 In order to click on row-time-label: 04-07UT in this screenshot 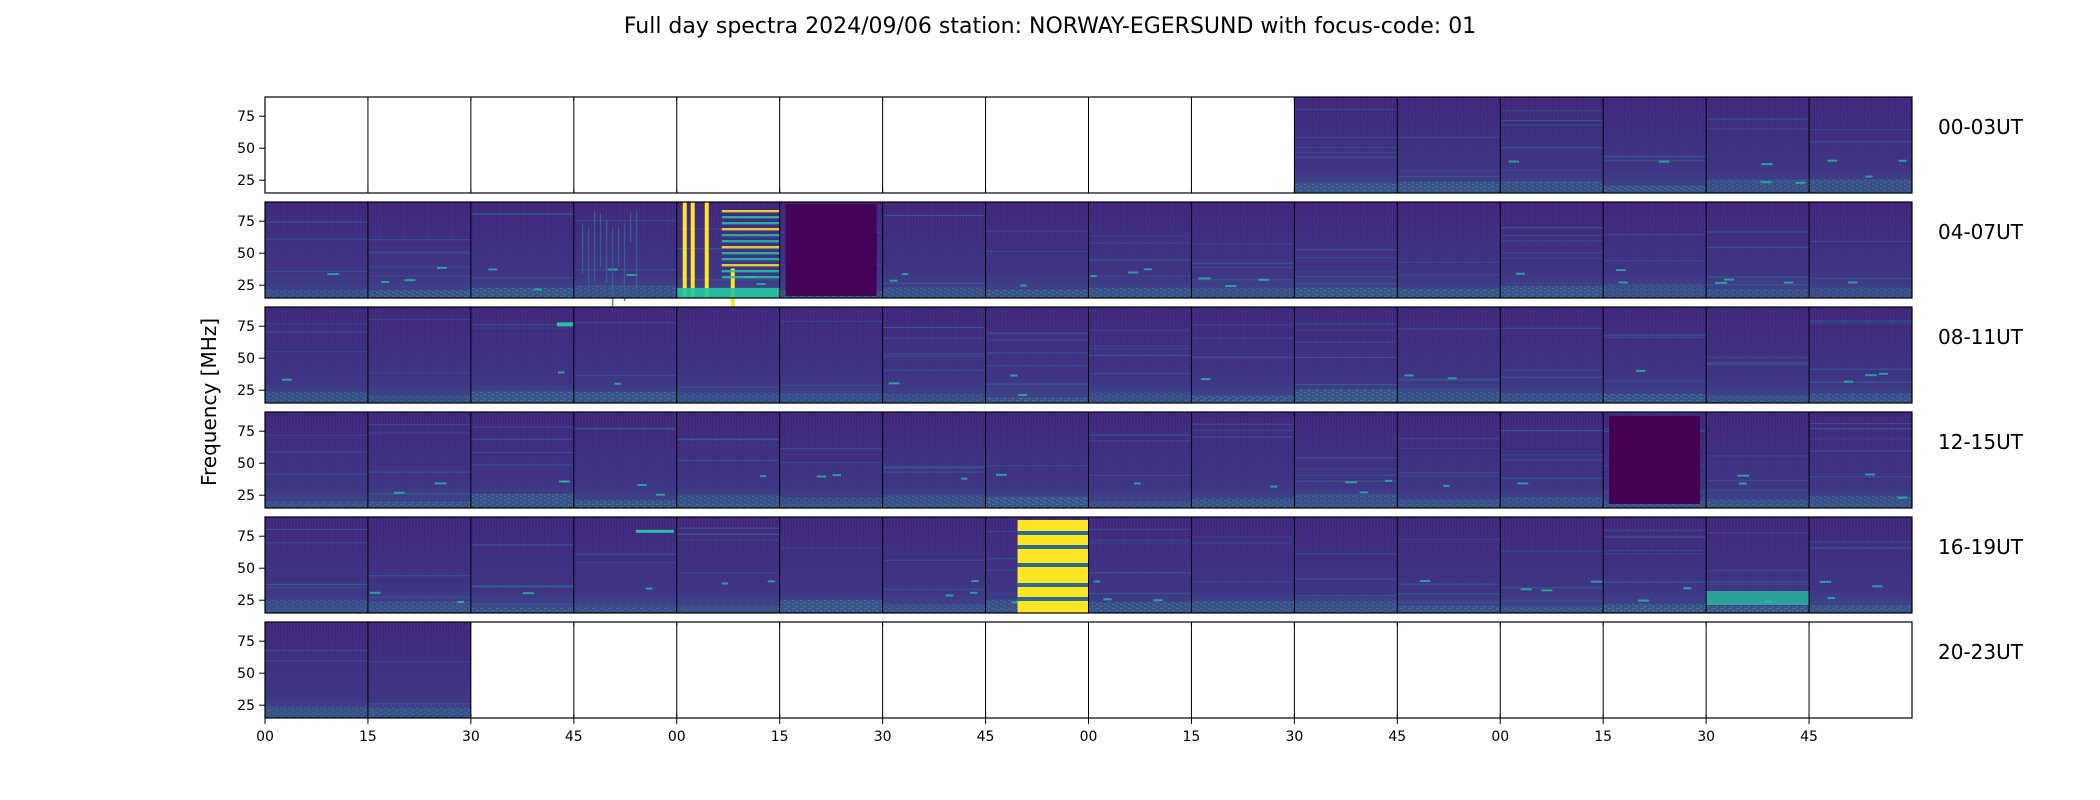, I will do `click(1981, 232)`.